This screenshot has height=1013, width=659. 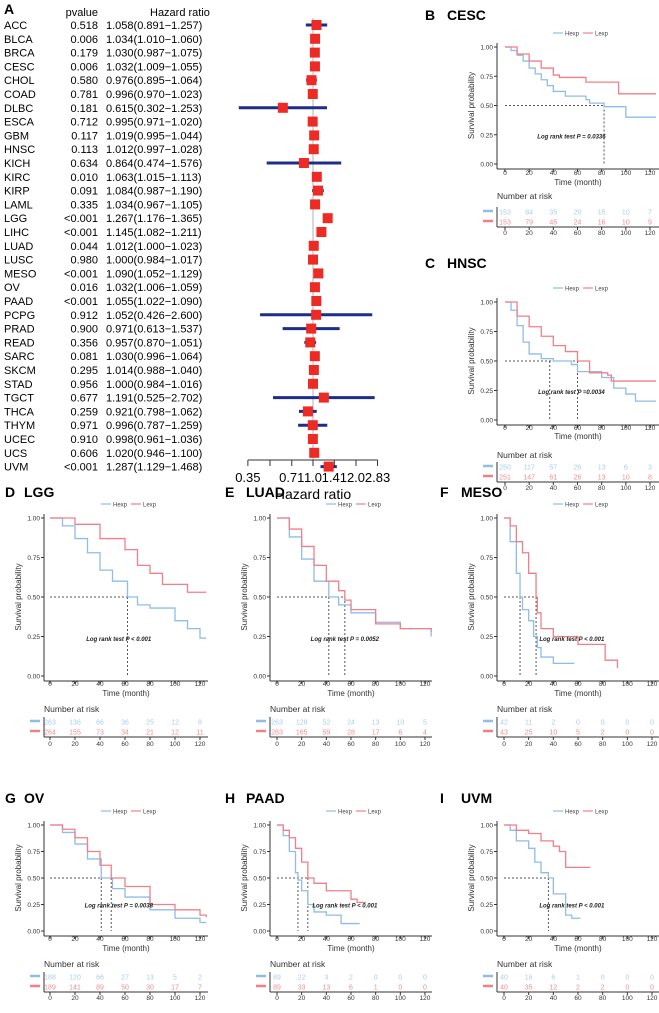 I want to click on panel-label: I, so click(x=442, y=798).